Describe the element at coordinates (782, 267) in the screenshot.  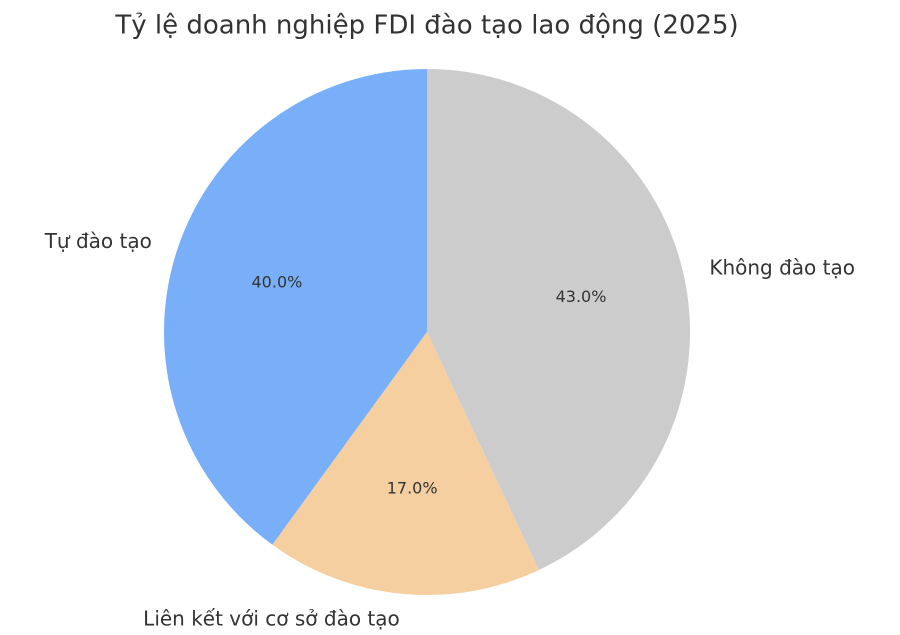
I see `category-label: Không đào tạo` at that location.